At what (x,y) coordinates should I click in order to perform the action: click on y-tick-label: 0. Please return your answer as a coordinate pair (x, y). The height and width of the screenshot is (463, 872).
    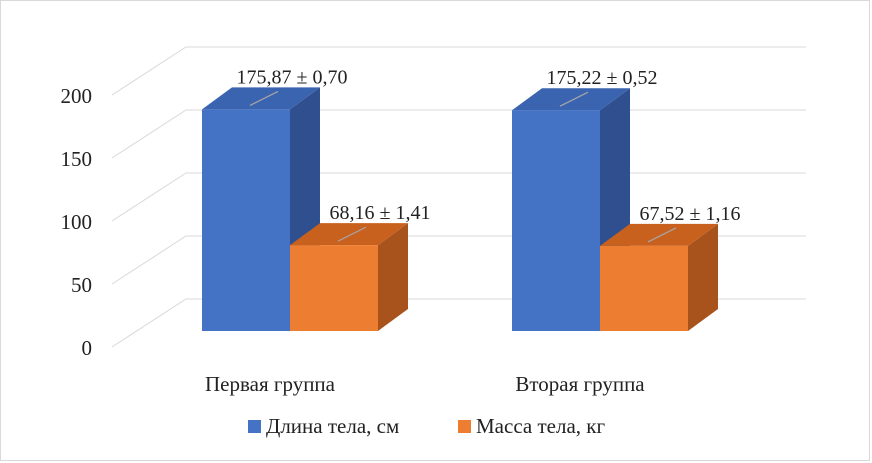
    Looking at the image, I should click on (87, 348).